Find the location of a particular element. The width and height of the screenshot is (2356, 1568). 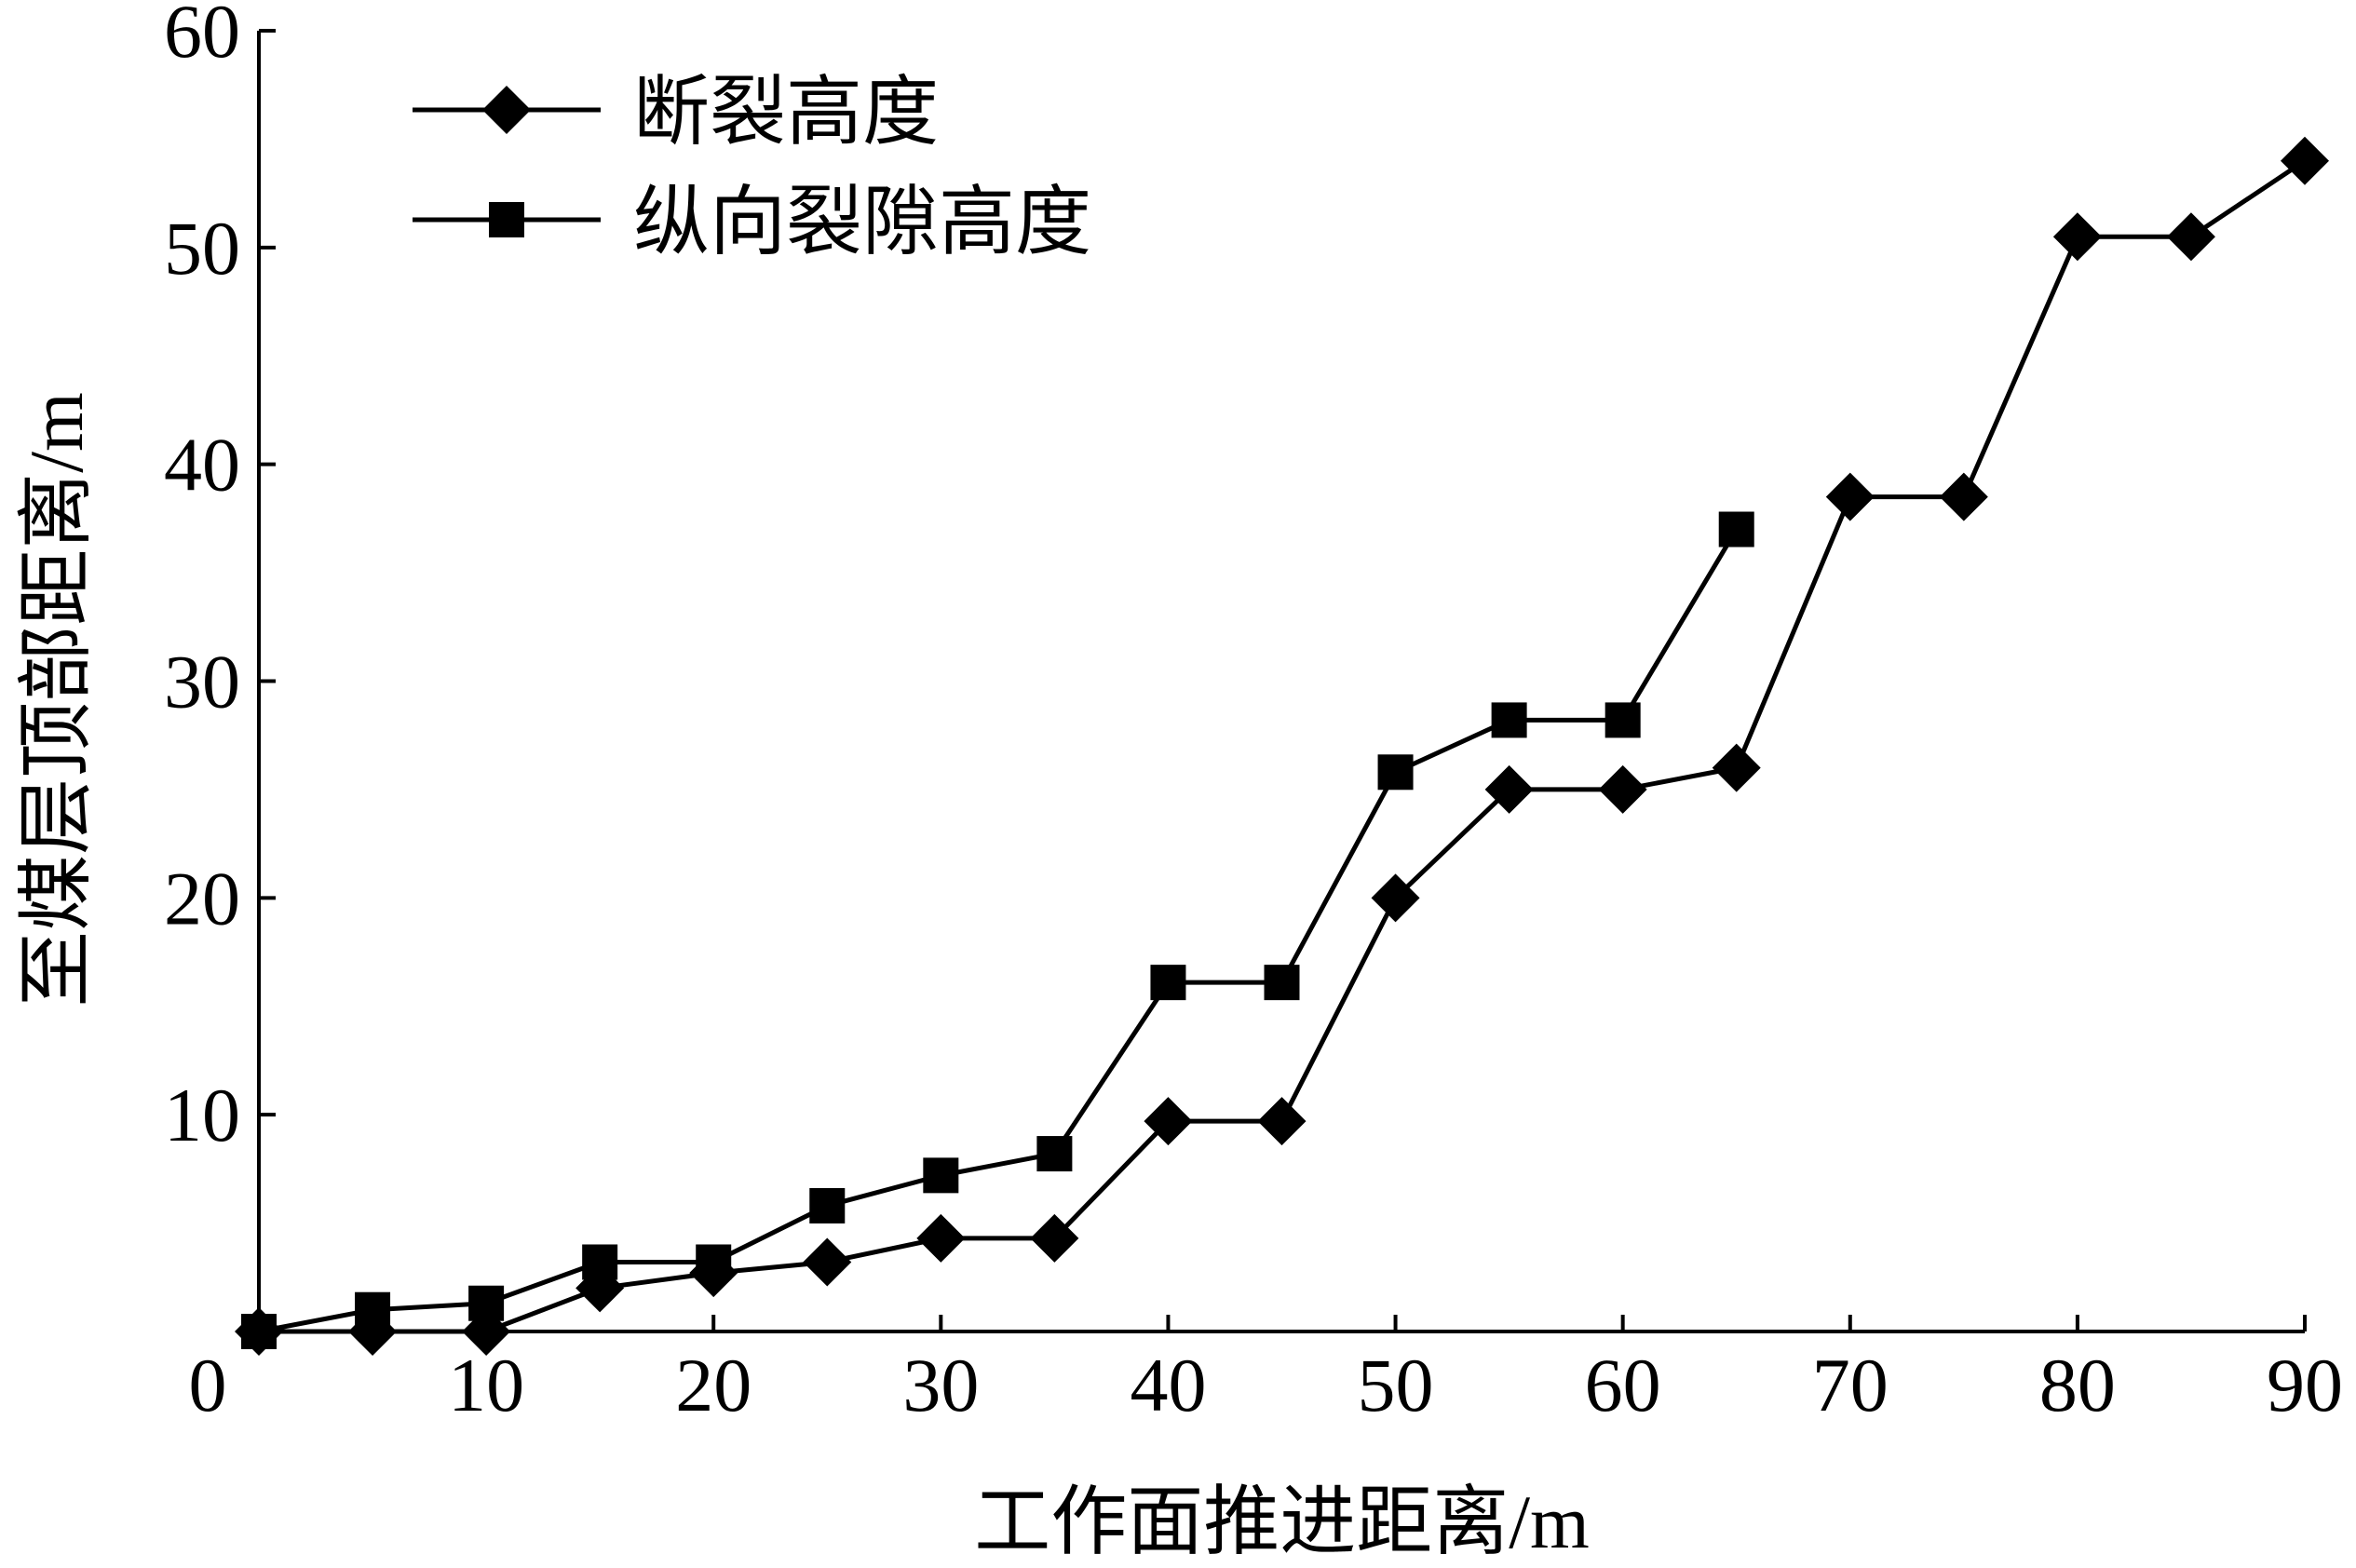

x-tick-label: 90 is located at coordinates (2305, 1385).